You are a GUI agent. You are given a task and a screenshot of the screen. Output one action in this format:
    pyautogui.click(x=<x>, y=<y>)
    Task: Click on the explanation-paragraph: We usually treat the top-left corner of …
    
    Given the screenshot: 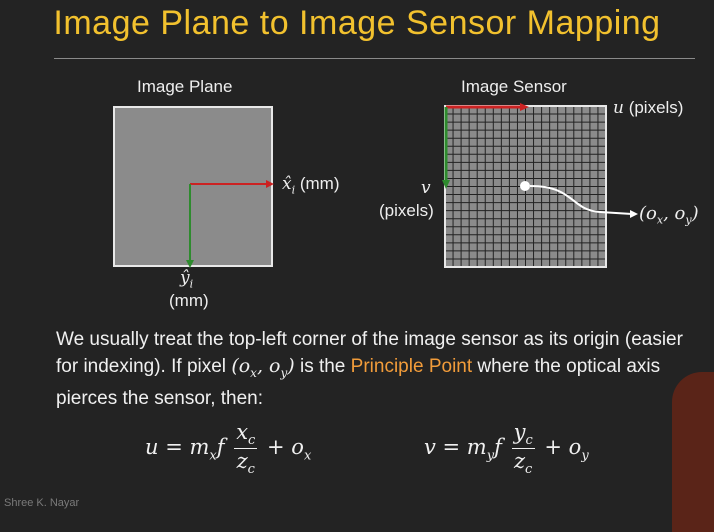 What is the action you would take?
    pyautogui.click(x=369, y=369)
    